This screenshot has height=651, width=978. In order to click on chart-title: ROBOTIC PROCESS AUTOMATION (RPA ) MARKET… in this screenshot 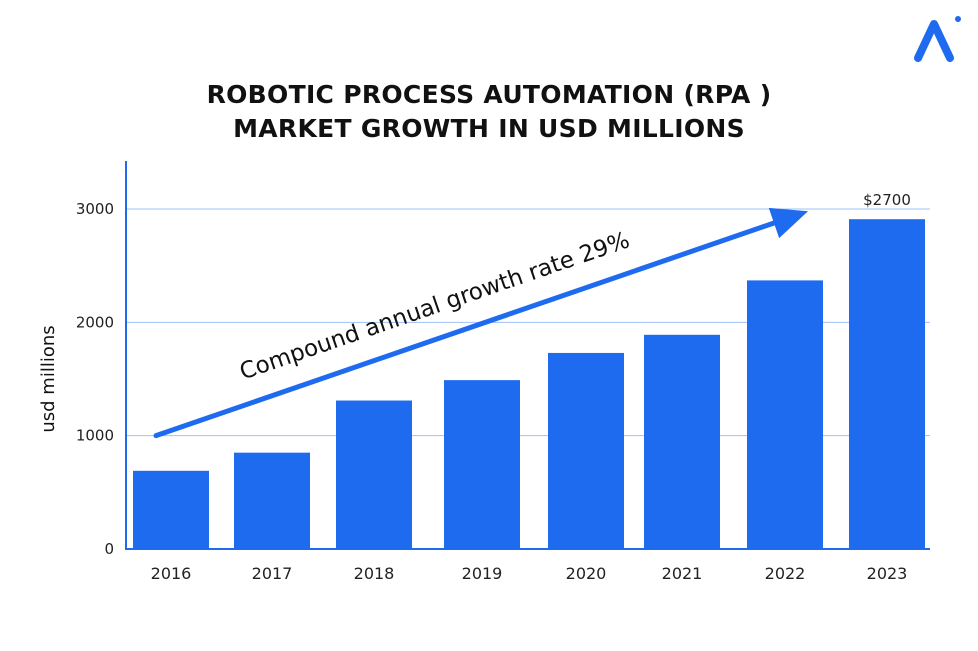, I will do `click(489, 112)`.